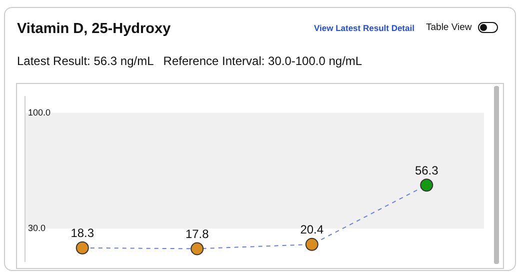 The width and height of the screenshot is (520, 272). What do you see at coordinates (449, 27) in the screenshot?
I see `text: Table View` at bounding box center [449, 27].